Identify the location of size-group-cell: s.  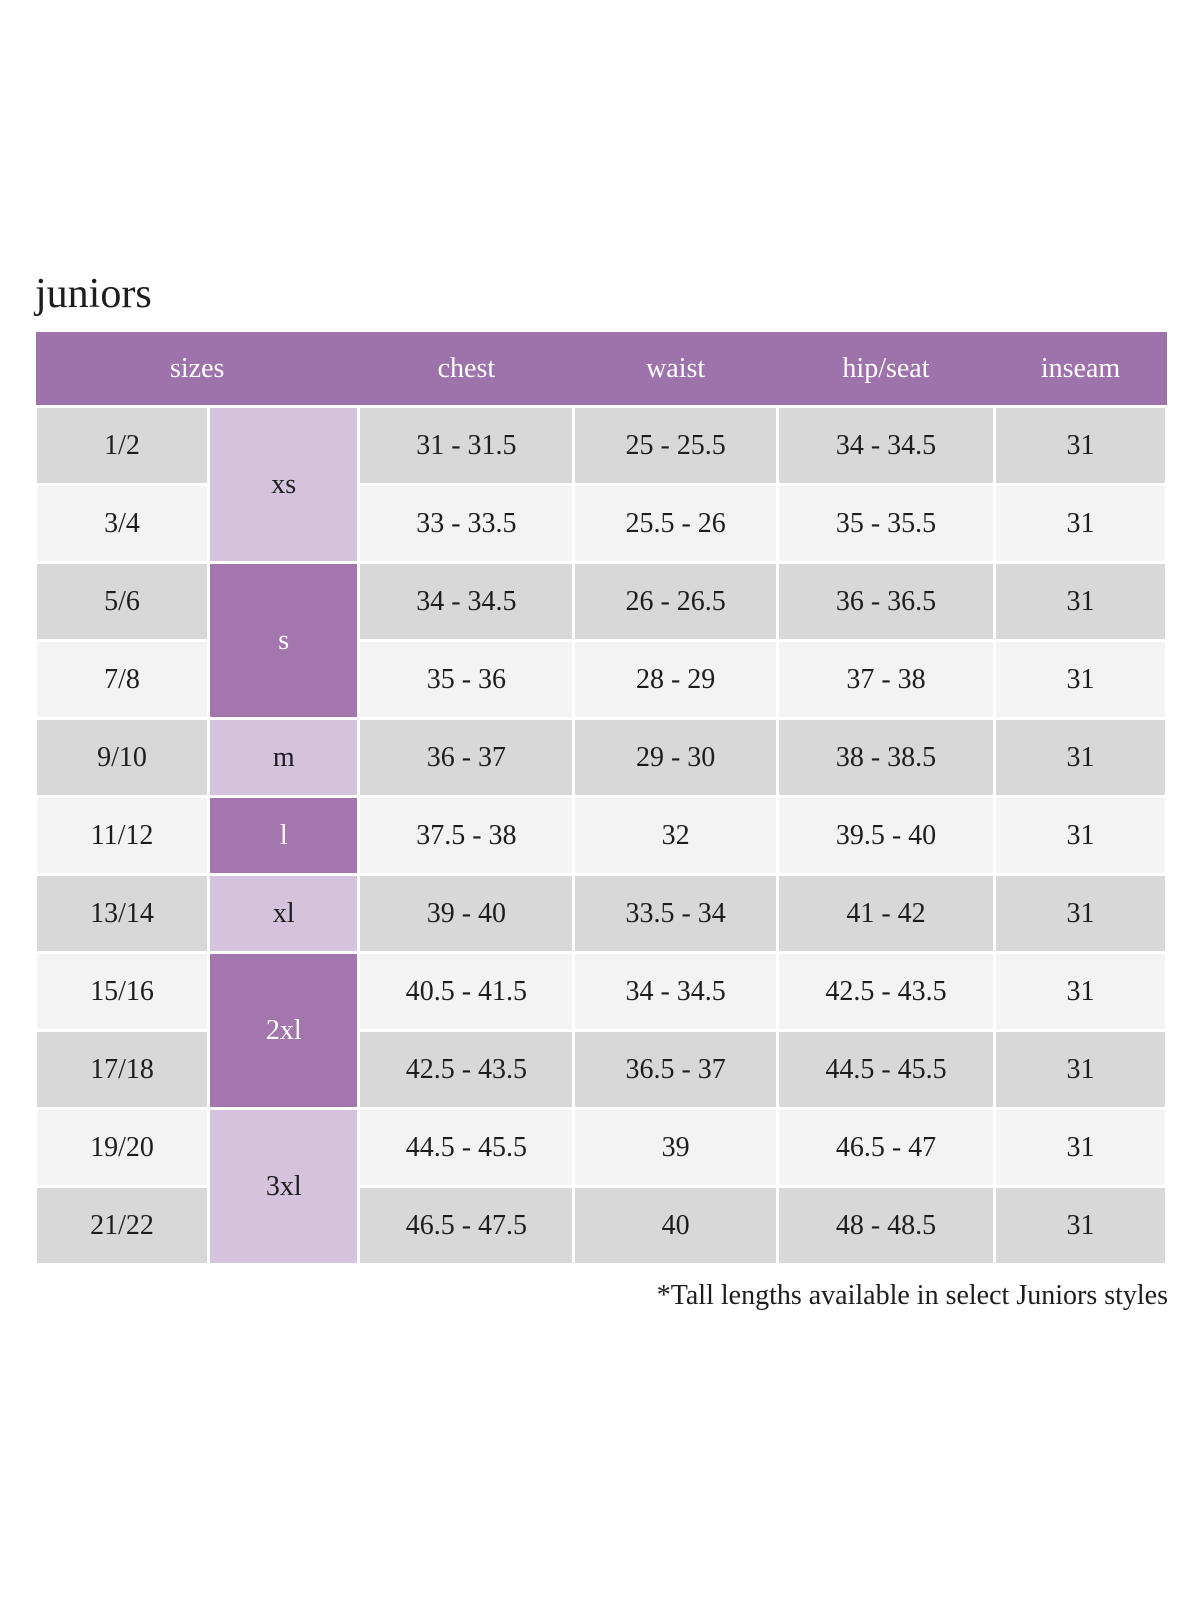
(284, 641).